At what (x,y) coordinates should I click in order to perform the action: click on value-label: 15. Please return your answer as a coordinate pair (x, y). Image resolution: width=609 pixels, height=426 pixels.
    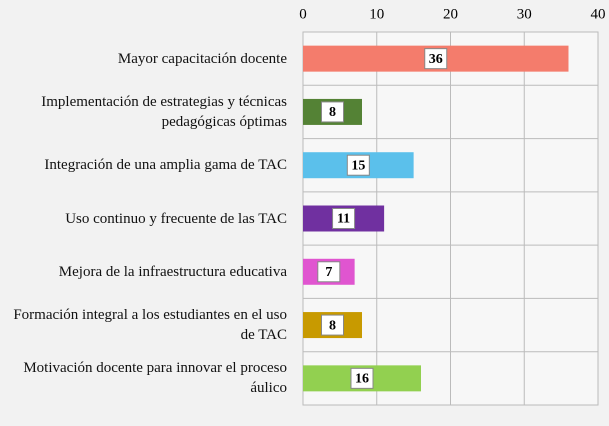
    Looking at the image, I should click on (358, 165).